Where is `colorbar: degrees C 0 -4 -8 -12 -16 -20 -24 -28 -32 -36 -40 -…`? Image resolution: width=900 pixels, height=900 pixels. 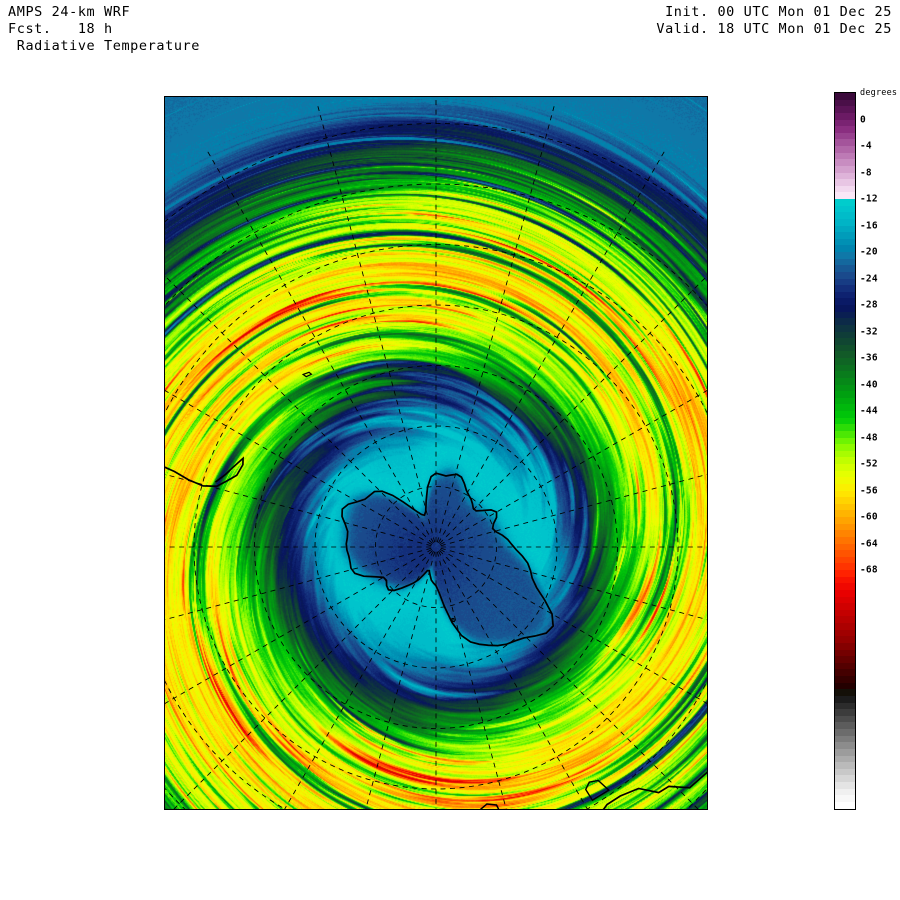 colorbar: degrees C 0 -4 -8 -12 -16 -20 -24 -28 -32 -36 -40 -… is located at coordinates (867, 455).